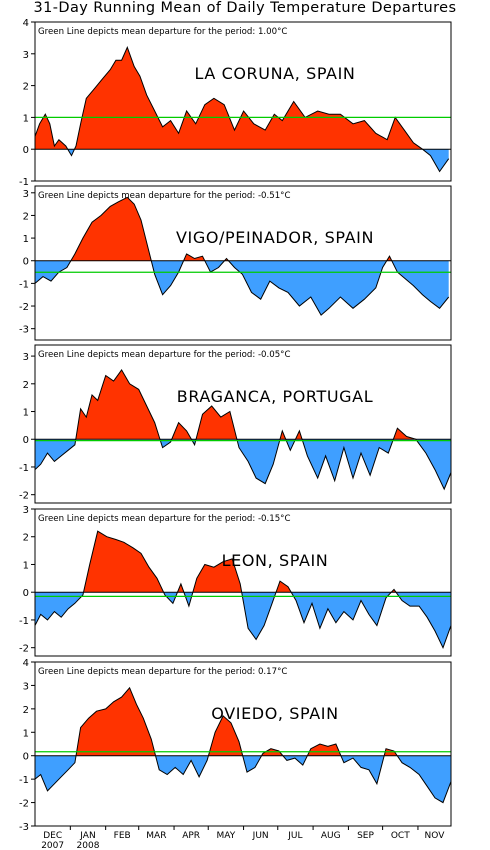 Image resolution: width=490 pixels, height=850 pixels. What do you see at coordinates (274, 713) in the screenshot?
I see `station-label-5: OVIEDO, SPAIN` at bounding box center [274, 713].